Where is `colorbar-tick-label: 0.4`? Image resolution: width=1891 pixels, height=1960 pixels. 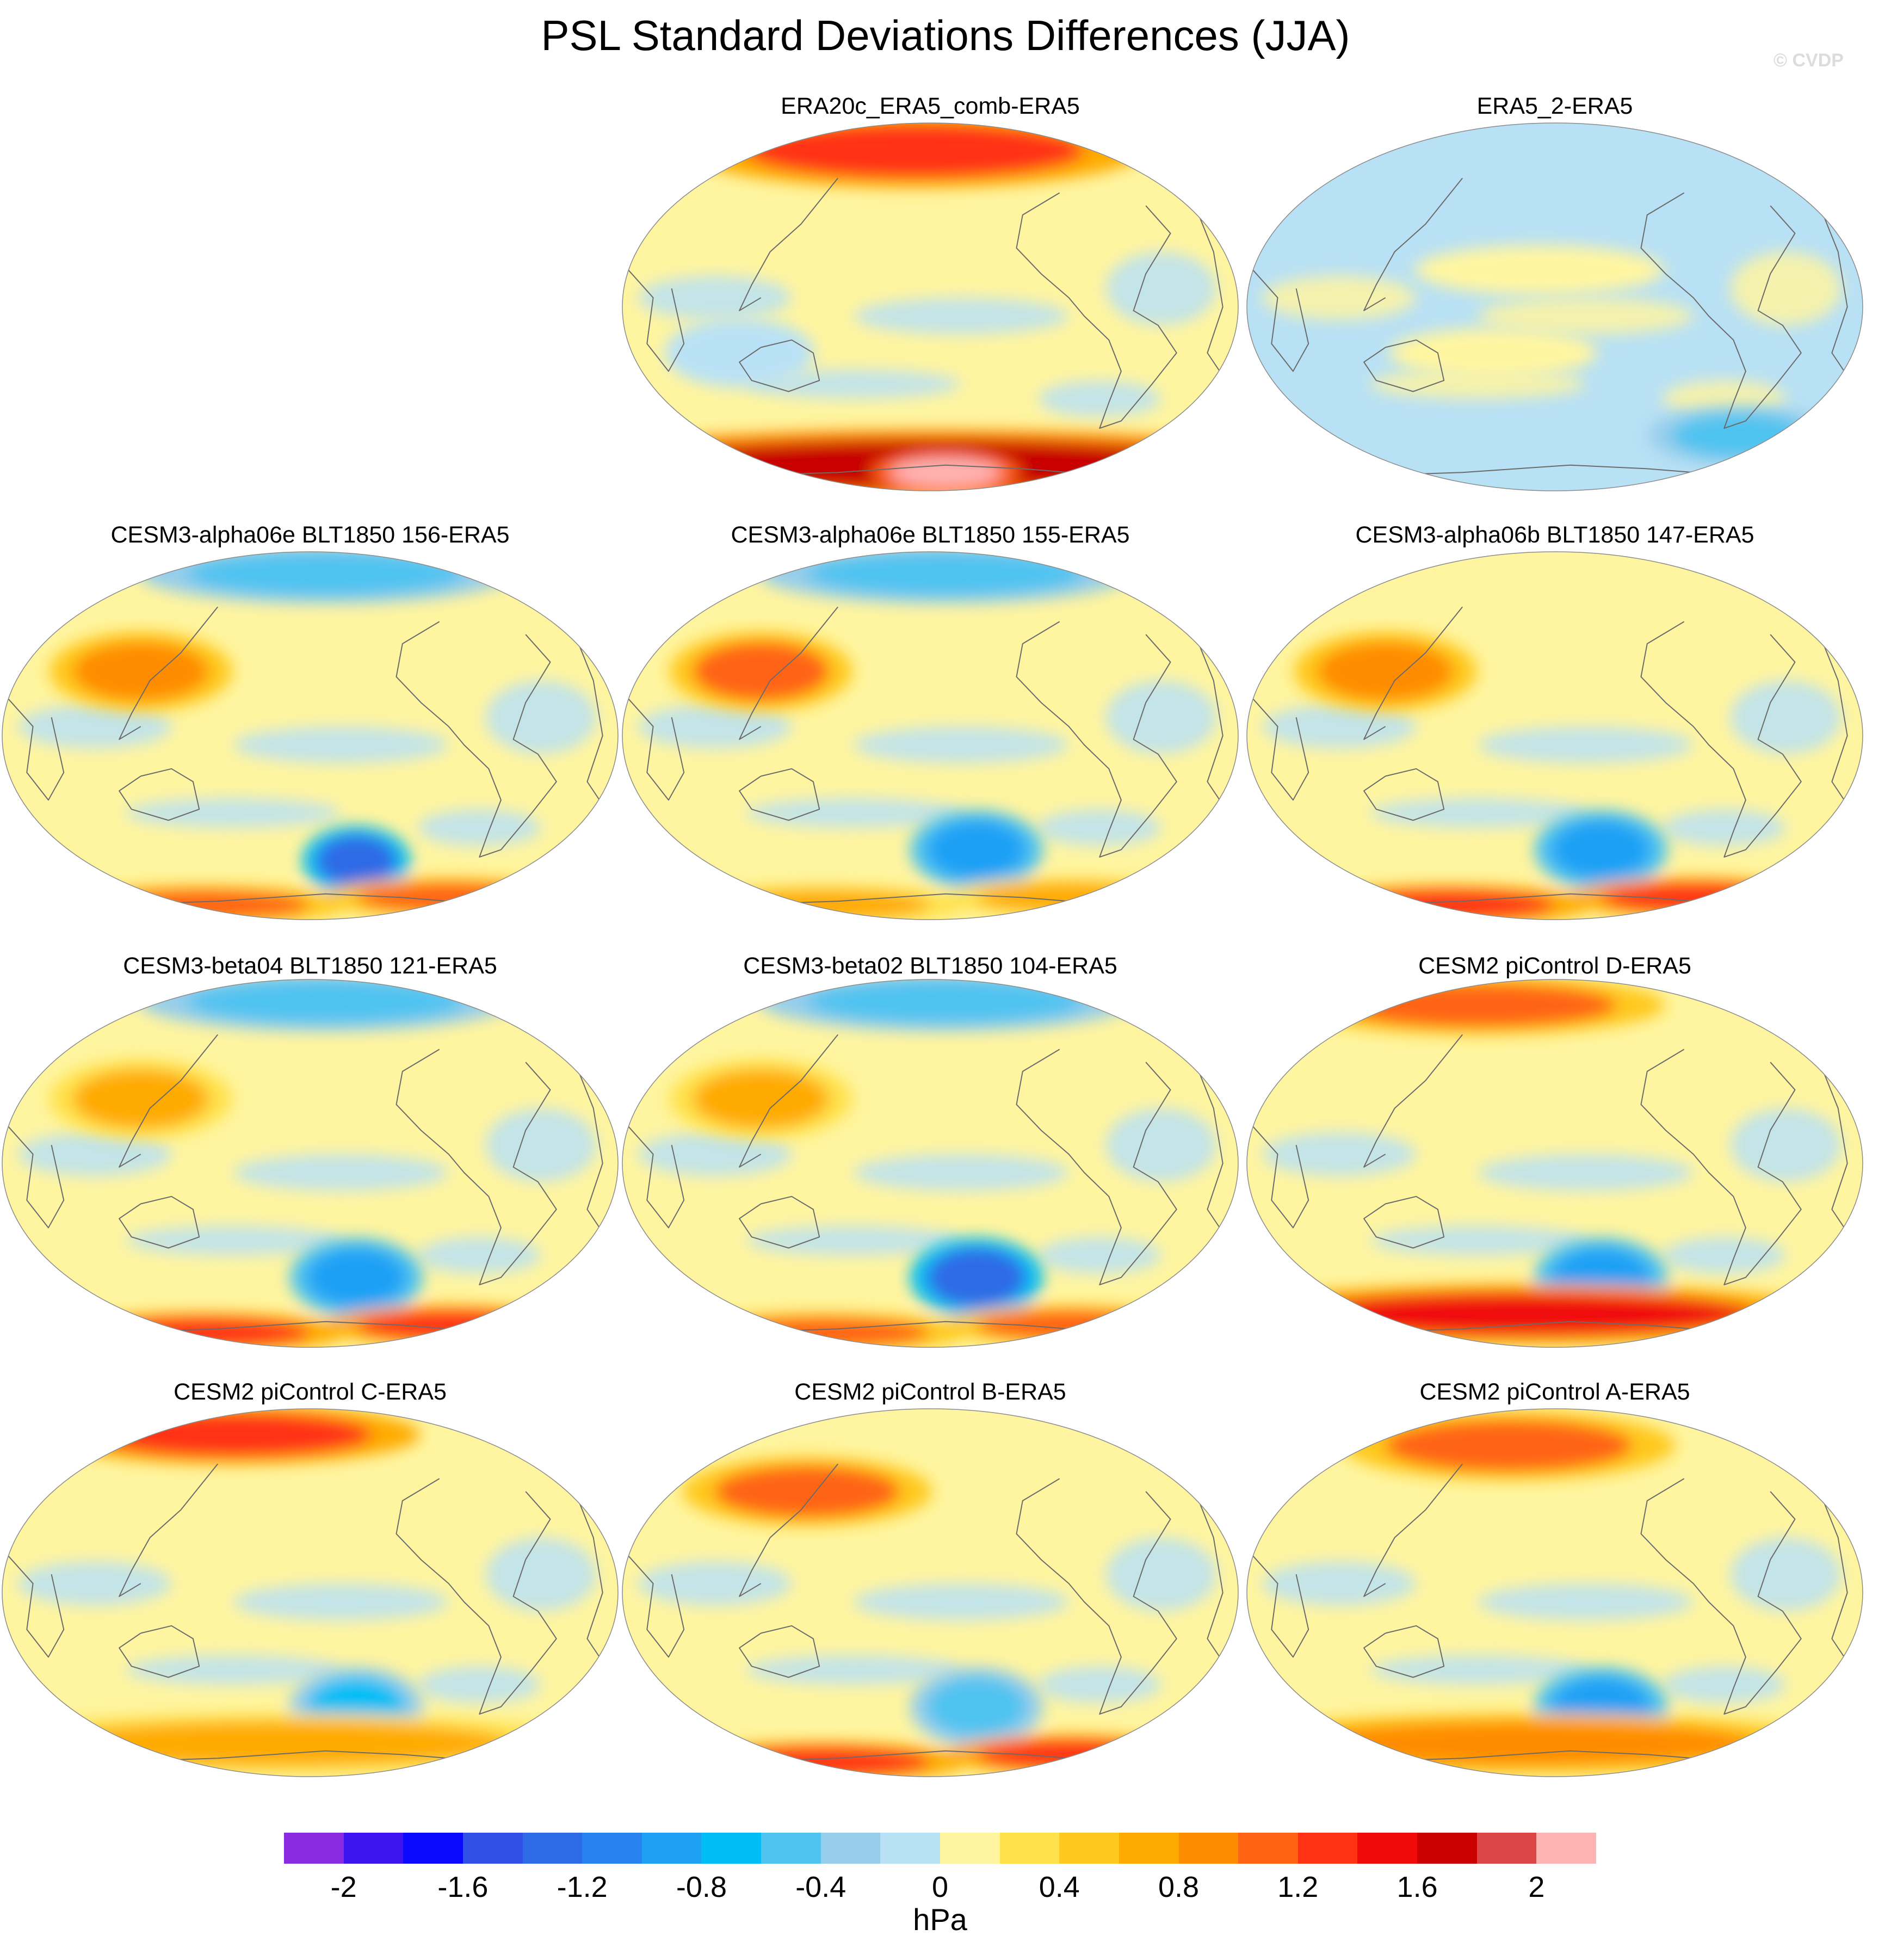 colorbar-tick-label: 0.4 is located at coordinates (1059, 1887).